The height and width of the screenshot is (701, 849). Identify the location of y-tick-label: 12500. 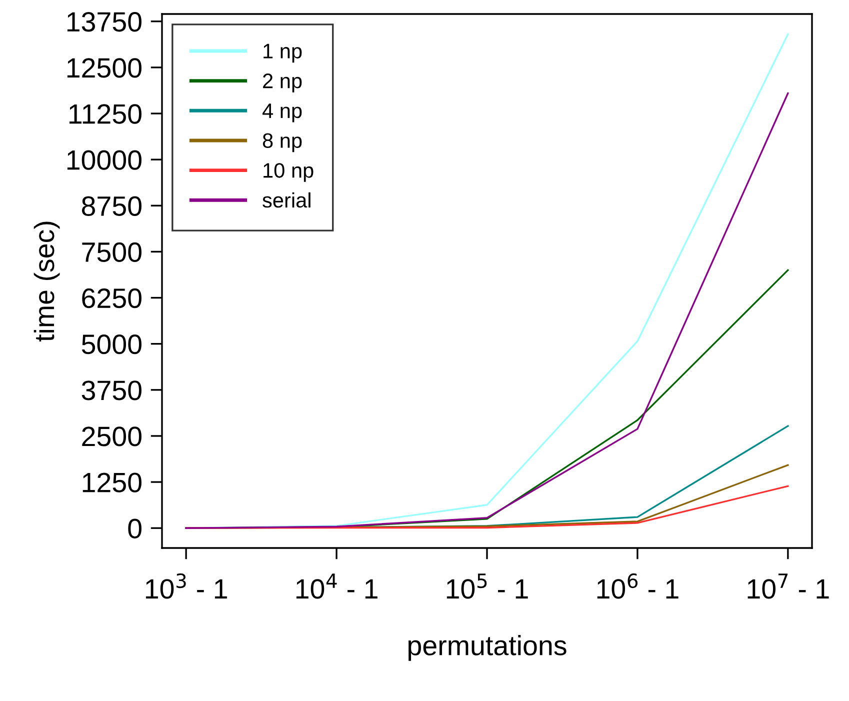
(104, 68).